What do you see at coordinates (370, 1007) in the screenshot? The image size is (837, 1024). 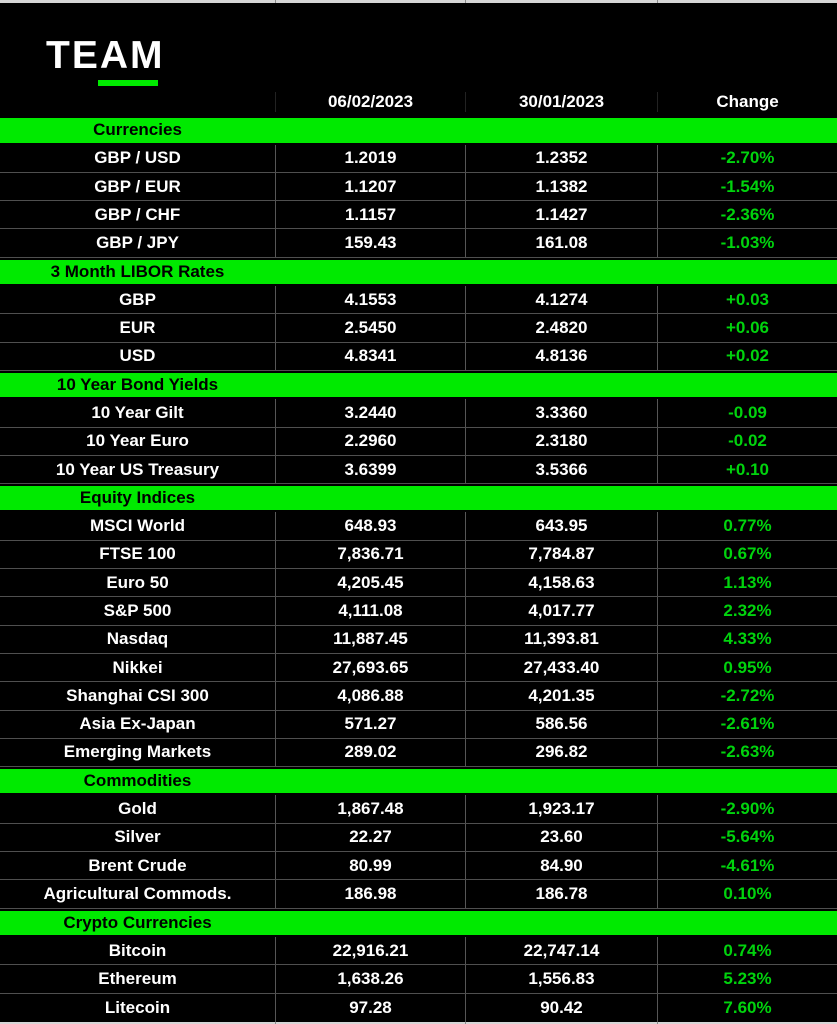 I see `value-current: 97.28` at bounding box center [370, 1007].